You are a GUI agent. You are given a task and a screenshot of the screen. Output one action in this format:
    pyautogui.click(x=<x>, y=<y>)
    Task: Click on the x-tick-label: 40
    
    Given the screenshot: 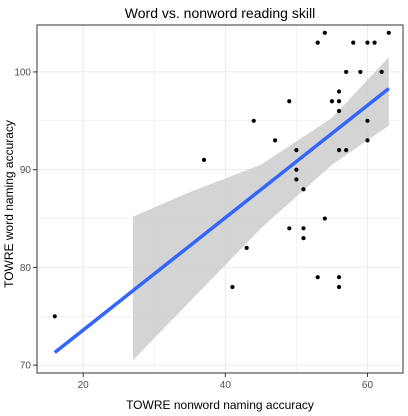 What is the action you would take?
    pyautogui.click(x=226, y=385)
    